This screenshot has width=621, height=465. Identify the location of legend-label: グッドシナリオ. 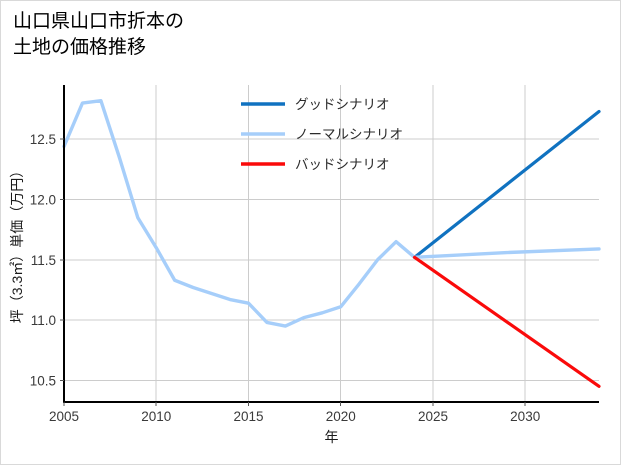
(342, 104).